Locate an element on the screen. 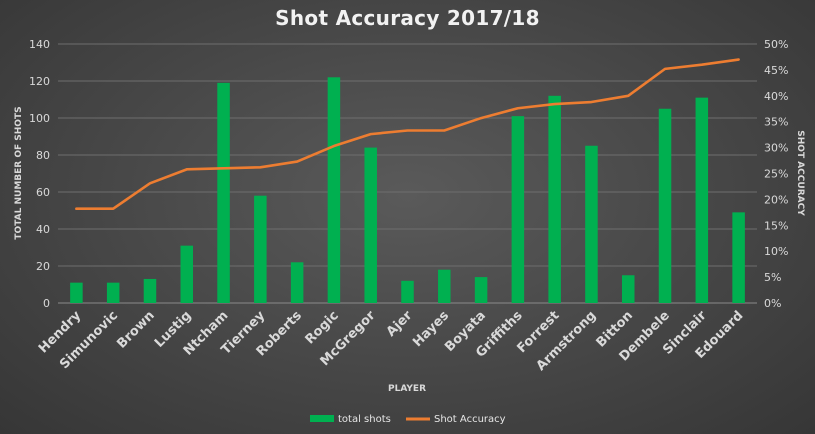 Image resolution: width=815 pixels, height=434 pixels. y2-tick-label: 35% is located at coordinates (776, 122).